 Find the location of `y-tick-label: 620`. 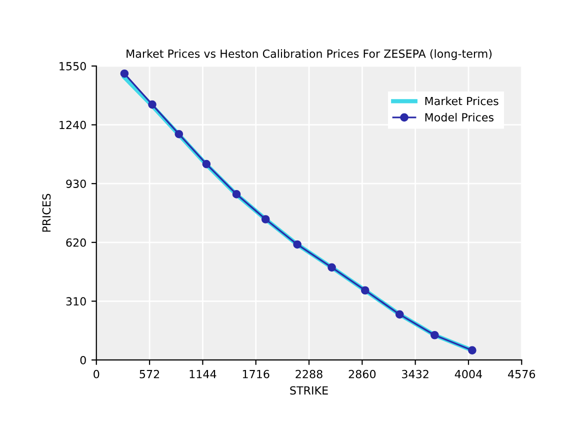

y-tick-label: 620 is located at coordinates (76, 242).